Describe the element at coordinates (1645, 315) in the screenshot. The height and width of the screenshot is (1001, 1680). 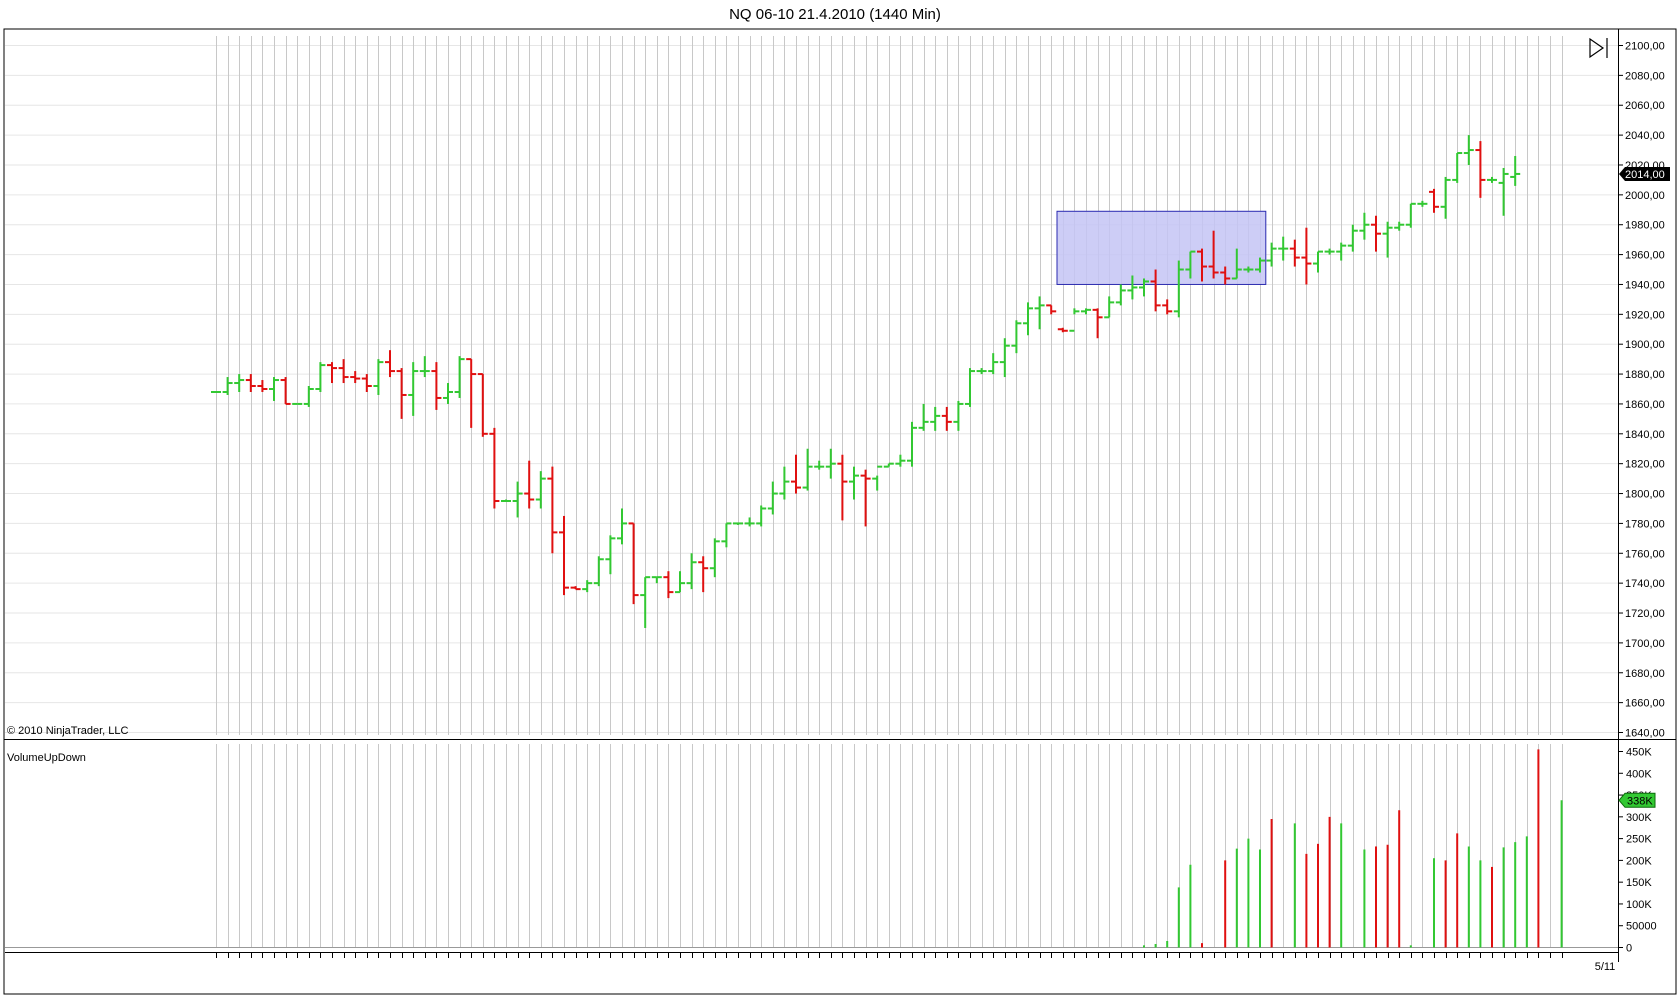
I see `price-tick-label: 1920,00` at that location.